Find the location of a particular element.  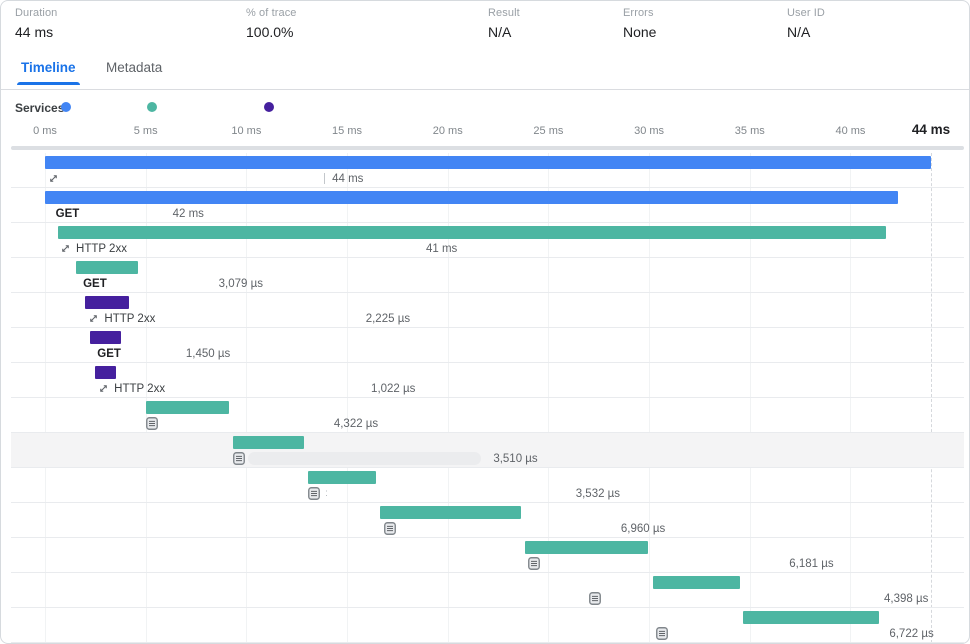

span-duration: 1,022 µs is located at coordinates (393, 388).